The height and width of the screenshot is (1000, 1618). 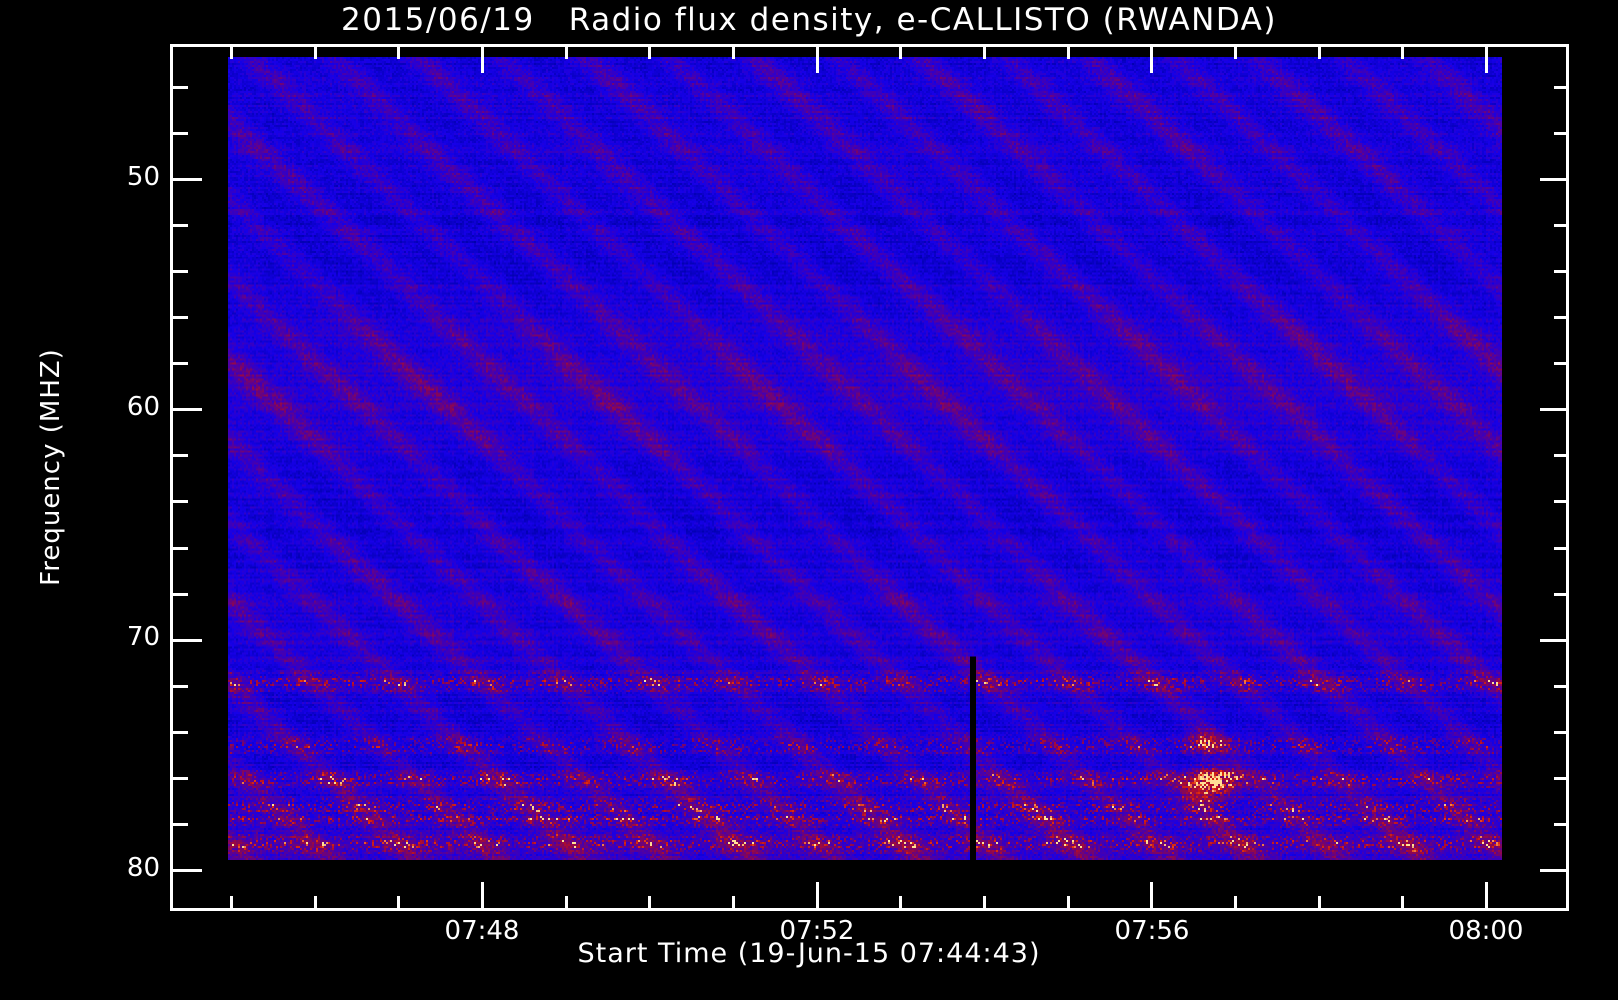 I want to click on y-tick-label: 80, so click(x=143, y=868).